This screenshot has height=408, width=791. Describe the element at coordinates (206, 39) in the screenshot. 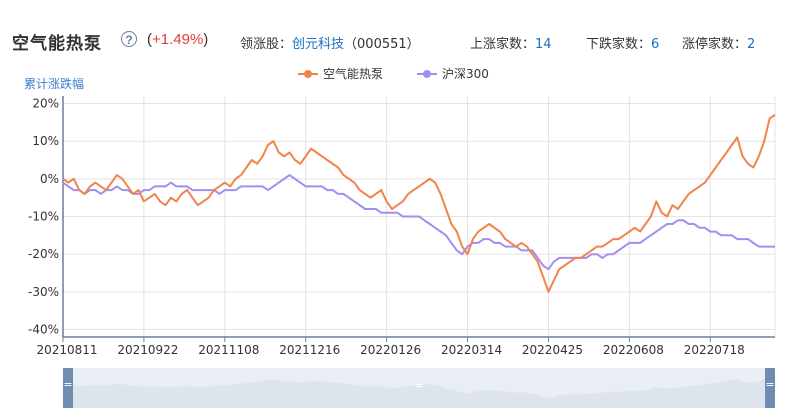

I see `change-close-paren: )` at that location.